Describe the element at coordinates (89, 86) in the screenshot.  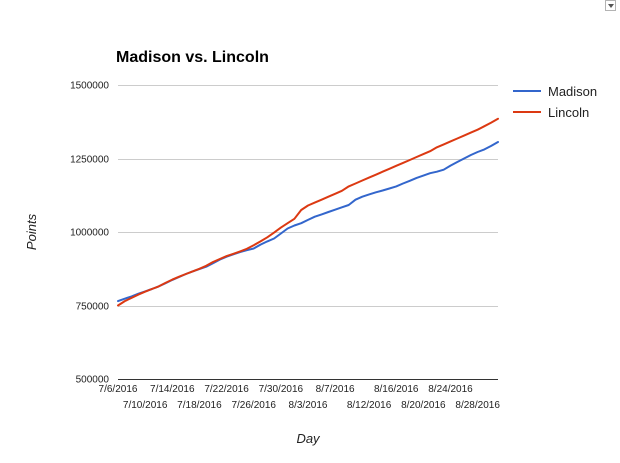
I see `y-tick-label: 1500000` at that location.